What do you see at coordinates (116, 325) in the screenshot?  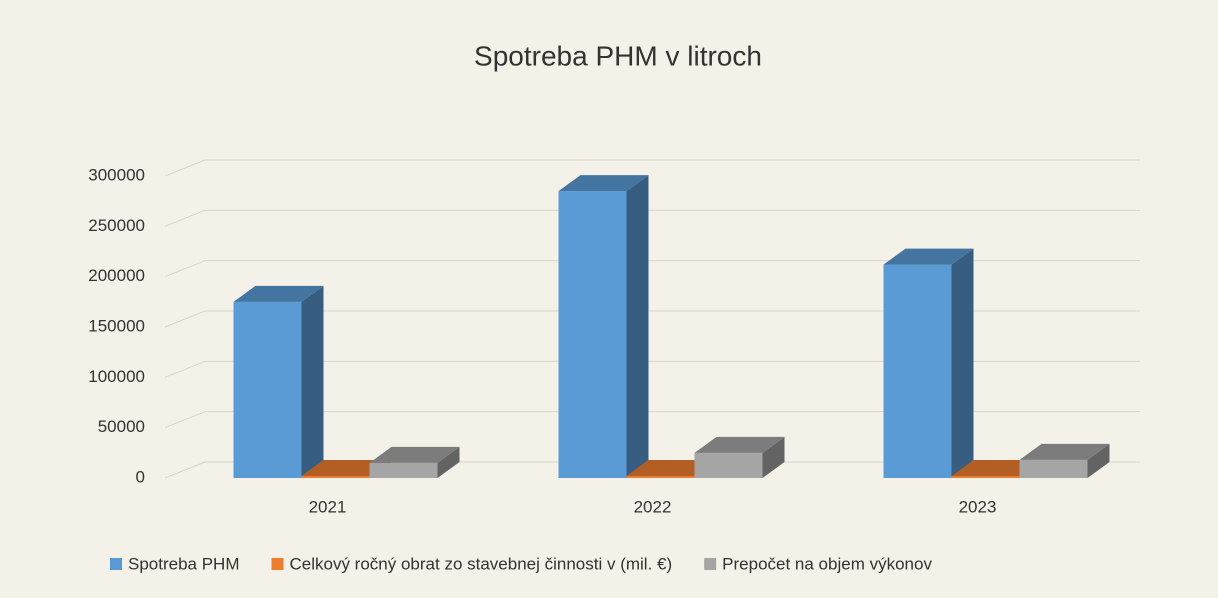 I see `y-tick-label: 150000` at bounding box center [116, 325].